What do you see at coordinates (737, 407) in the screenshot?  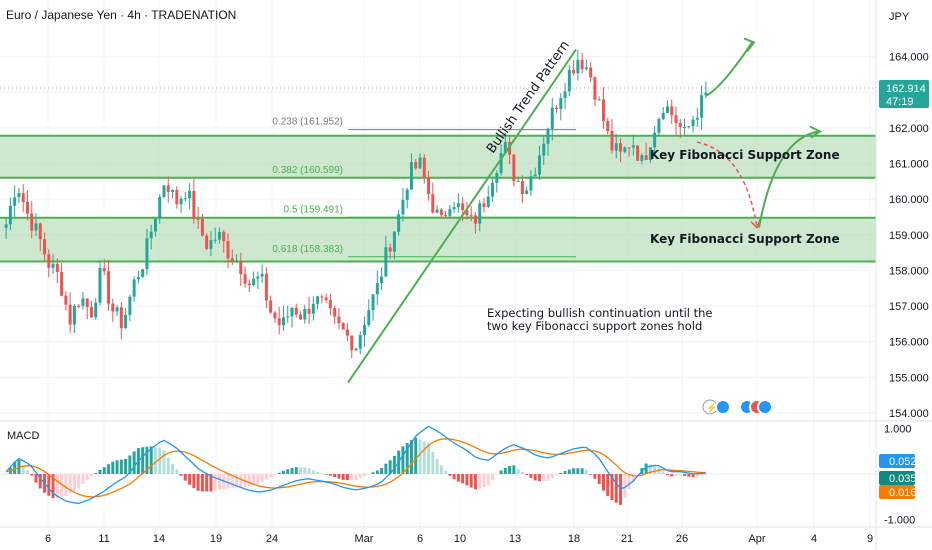 I see `event-icons: ⚡` at bounding box center [737, 407].